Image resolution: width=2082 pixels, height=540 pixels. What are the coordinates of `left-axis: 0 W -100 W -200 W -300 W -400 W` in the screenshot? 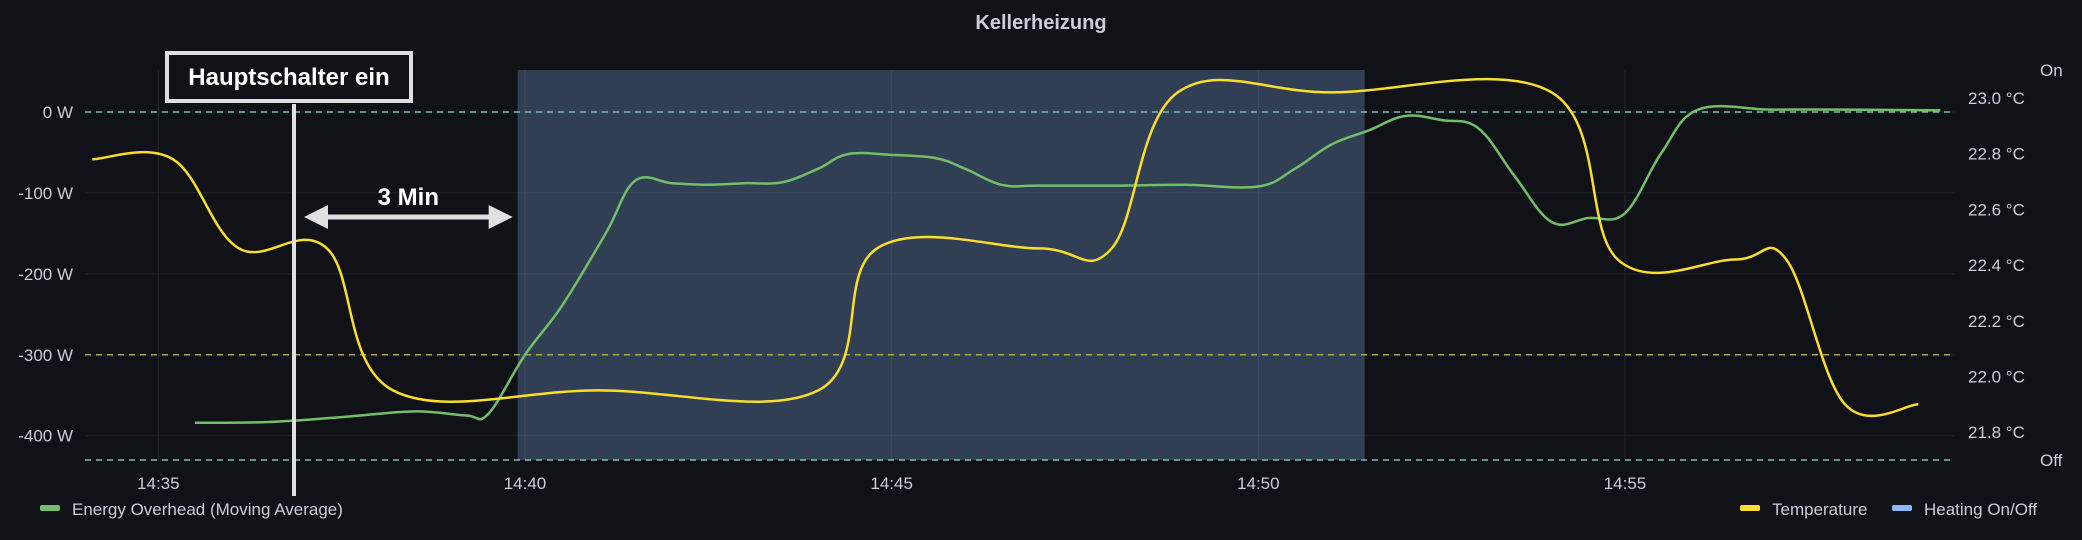 It's located at (45, 274).